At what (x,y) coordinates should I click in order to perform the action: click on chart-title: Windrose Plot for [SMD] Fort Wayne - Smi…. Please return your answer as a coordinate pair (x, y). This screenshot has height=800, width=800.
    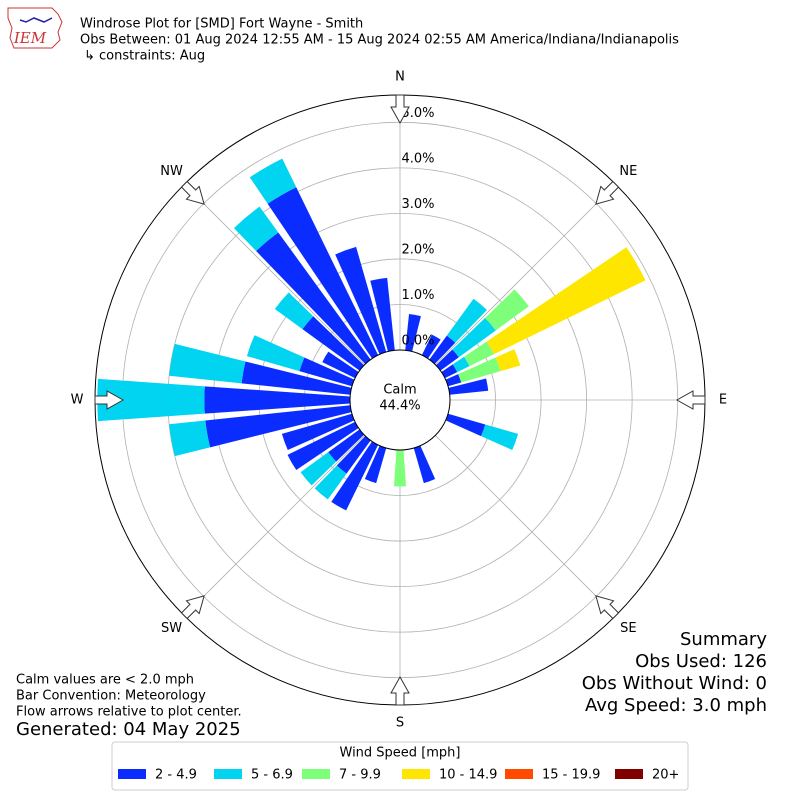
    Looking at the image, I should click on (221, 24).